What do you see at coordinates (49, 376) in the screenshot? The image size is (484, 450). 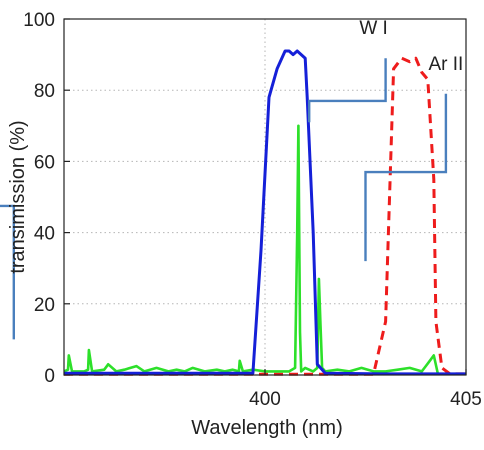 I see `y-tick-label: 0` at bounding box center [49, 376].